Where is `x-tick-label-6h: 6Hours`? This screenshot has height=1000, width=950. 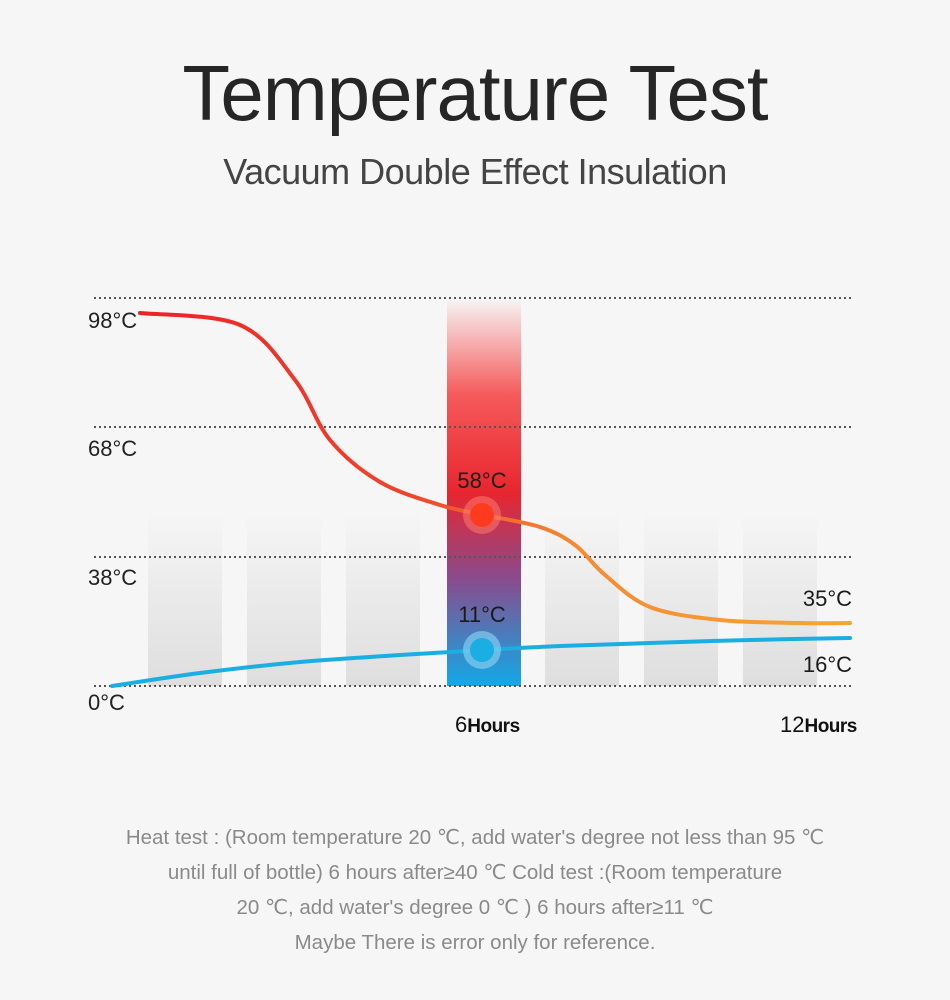 x-tick-label-6h: 6Hours is located at coordinates (487, 724).